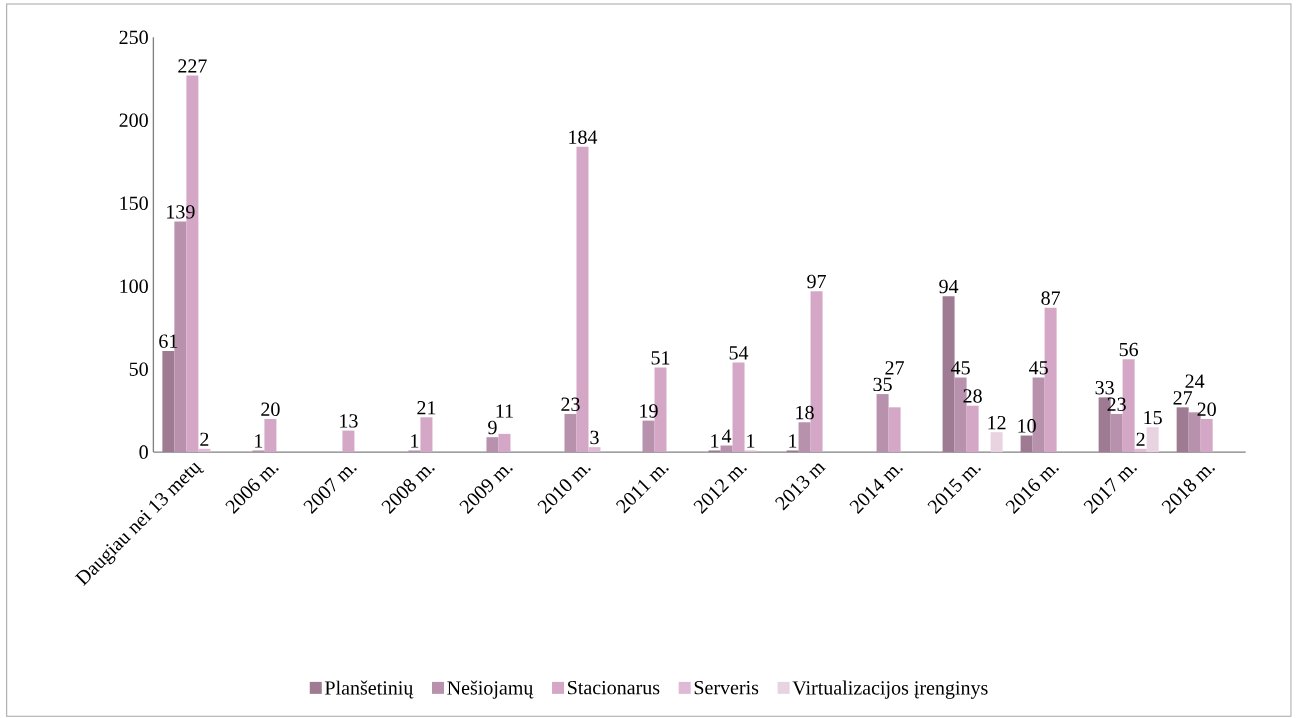 Image resolution: width=1299 pixels, height=718 pixels. Describe the element at coordinates (349, 421) in the screenshot. I see `data-label: 13` at that location.